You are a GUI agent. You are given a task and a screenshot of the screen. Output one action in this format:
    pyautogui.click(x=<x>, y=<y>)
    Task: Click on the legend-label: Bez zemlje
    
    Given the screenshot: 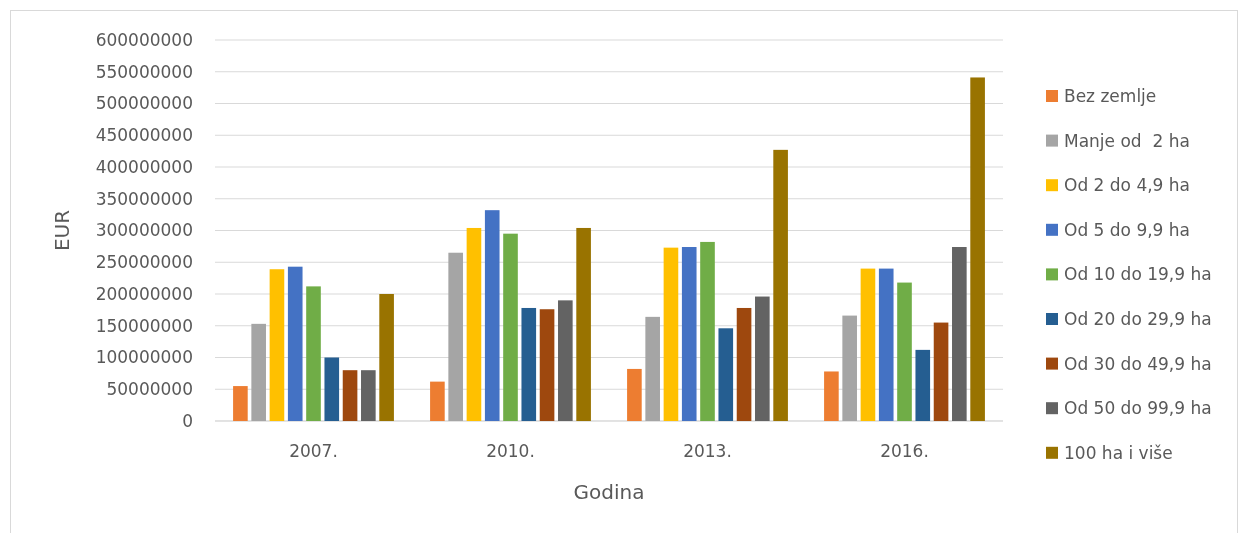 What is the action you would take?
    pyautogui.click(x=1110, y=95)
    